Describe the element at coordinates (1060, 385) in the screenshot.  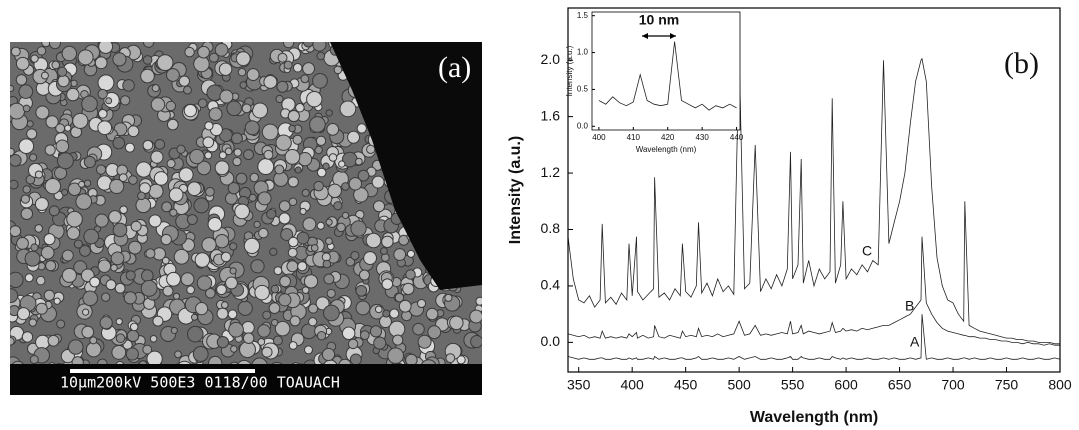
I see `x-tick-label: 800` at that location.